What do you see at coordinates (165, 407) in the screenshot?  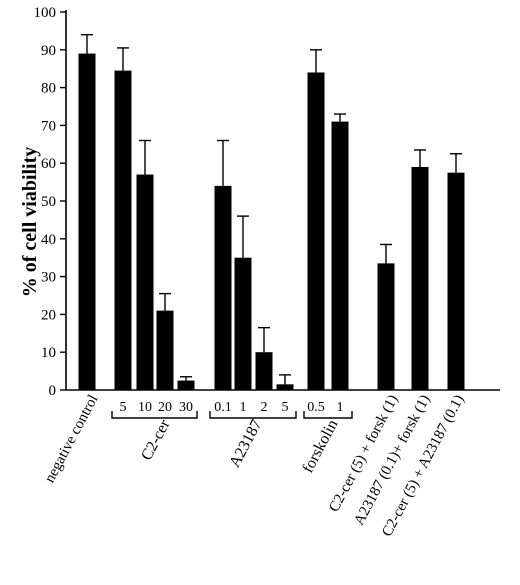 I see `concentration-label: 20` at bounding box center [165, 407].